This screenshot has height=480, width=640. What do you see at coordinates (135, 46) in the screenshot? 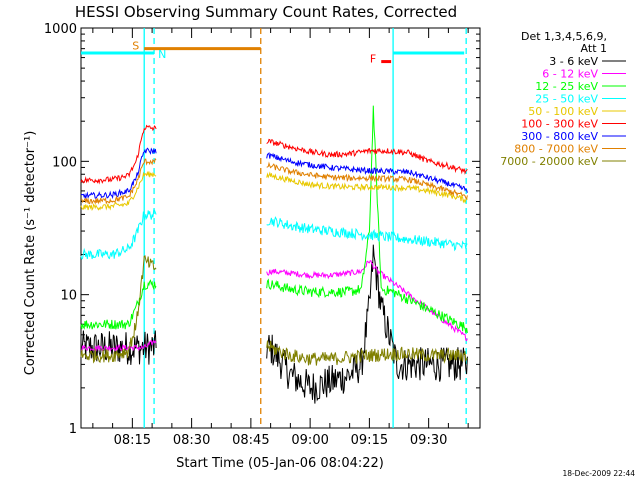
I see `state-bar-label: S` at bounding box center [135, 46].